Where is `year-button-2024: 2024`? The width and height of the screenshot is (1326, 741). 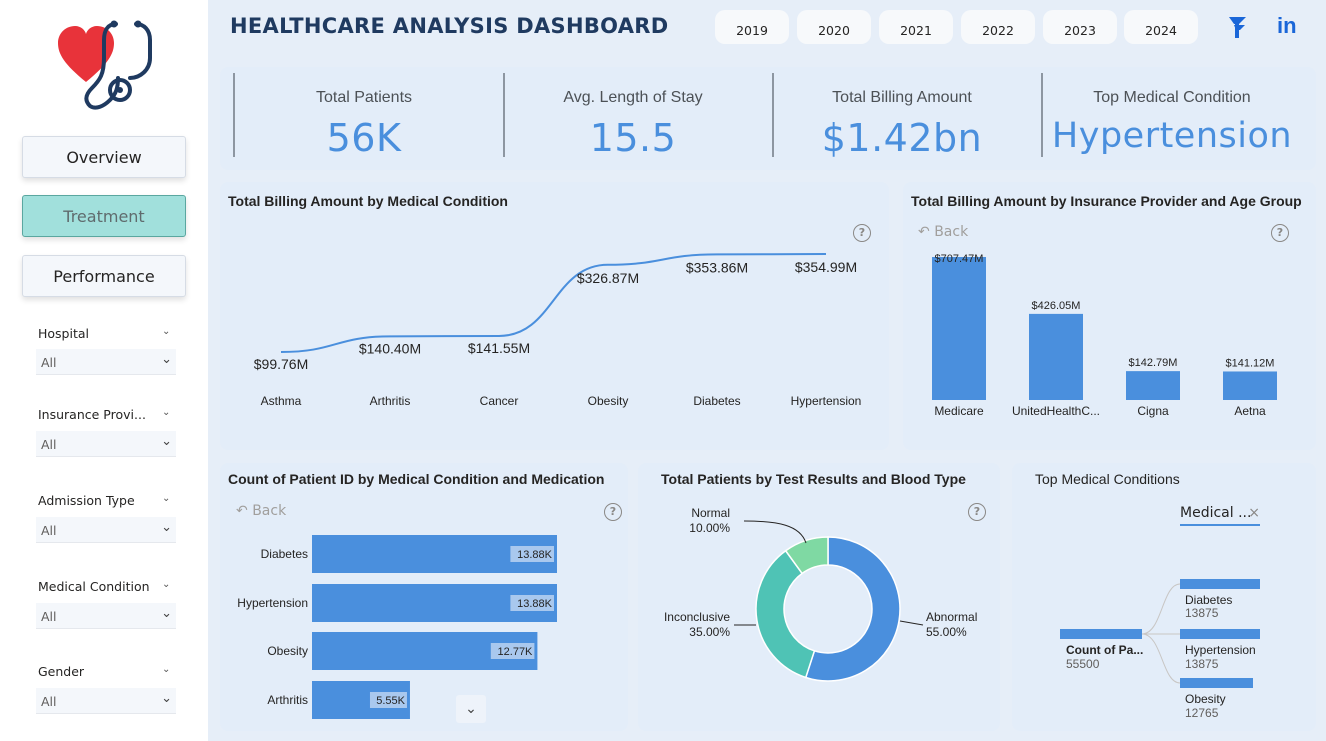
year-button-2024: 2024 is located at coordinates (1161, 27).